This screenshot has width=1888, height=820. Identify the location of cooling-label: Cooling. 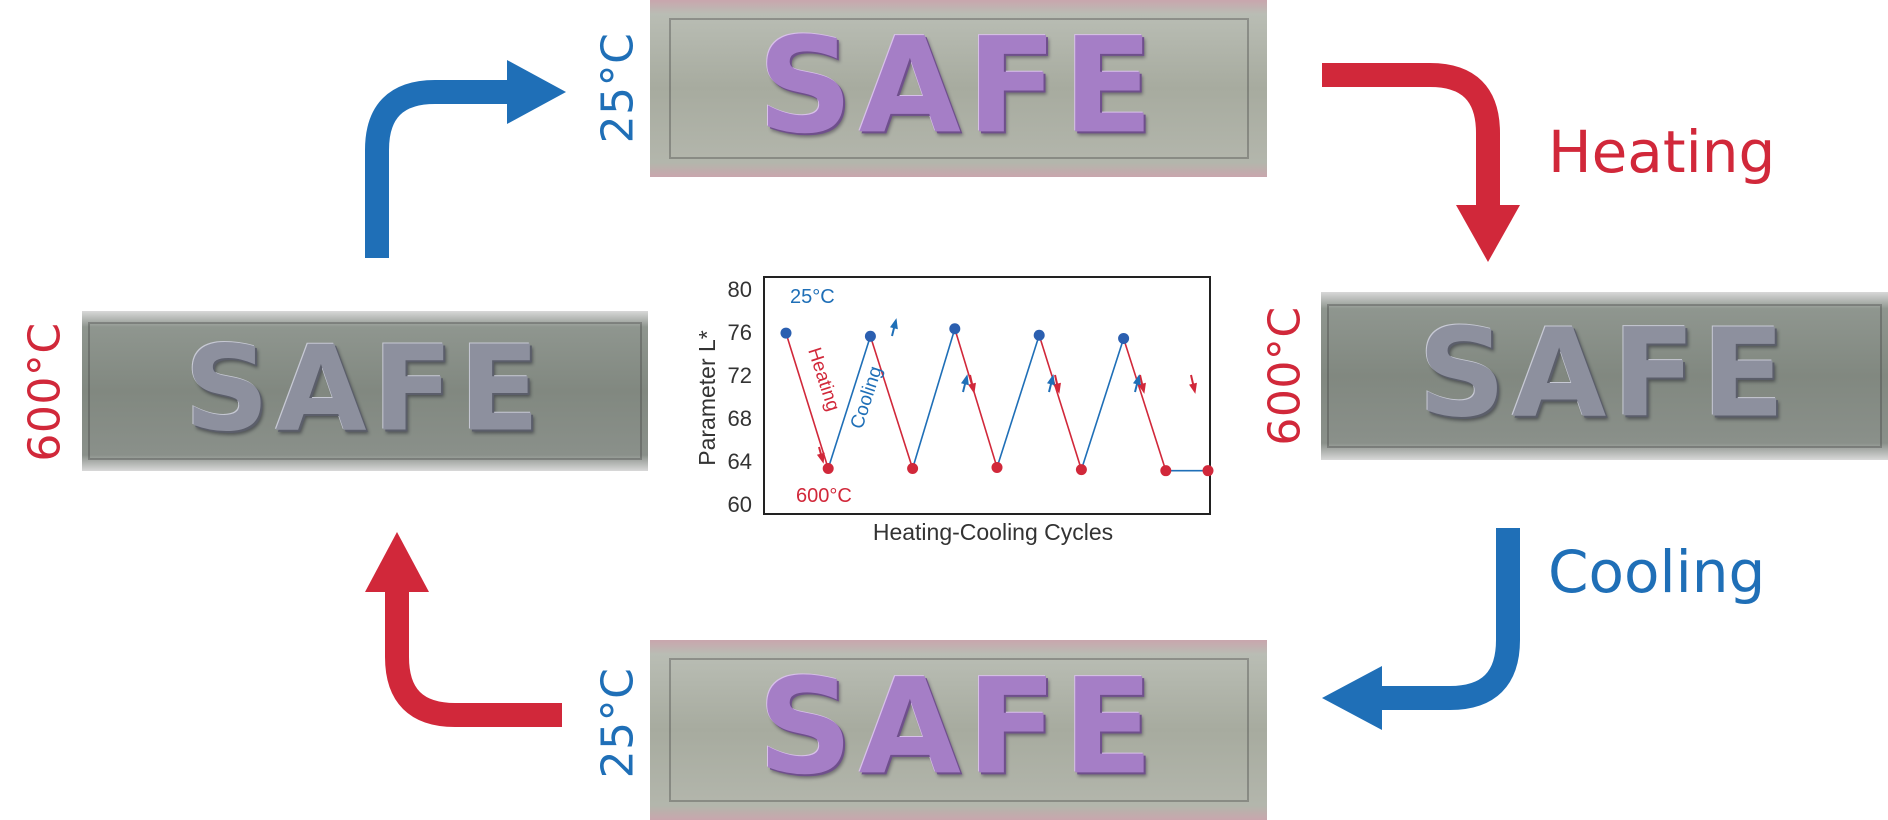
(1657, 572).